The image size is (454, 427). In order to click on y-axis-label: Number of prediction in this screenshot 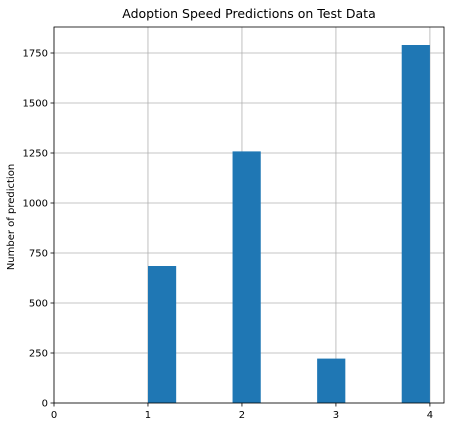, I will do `click(11, 217)`.